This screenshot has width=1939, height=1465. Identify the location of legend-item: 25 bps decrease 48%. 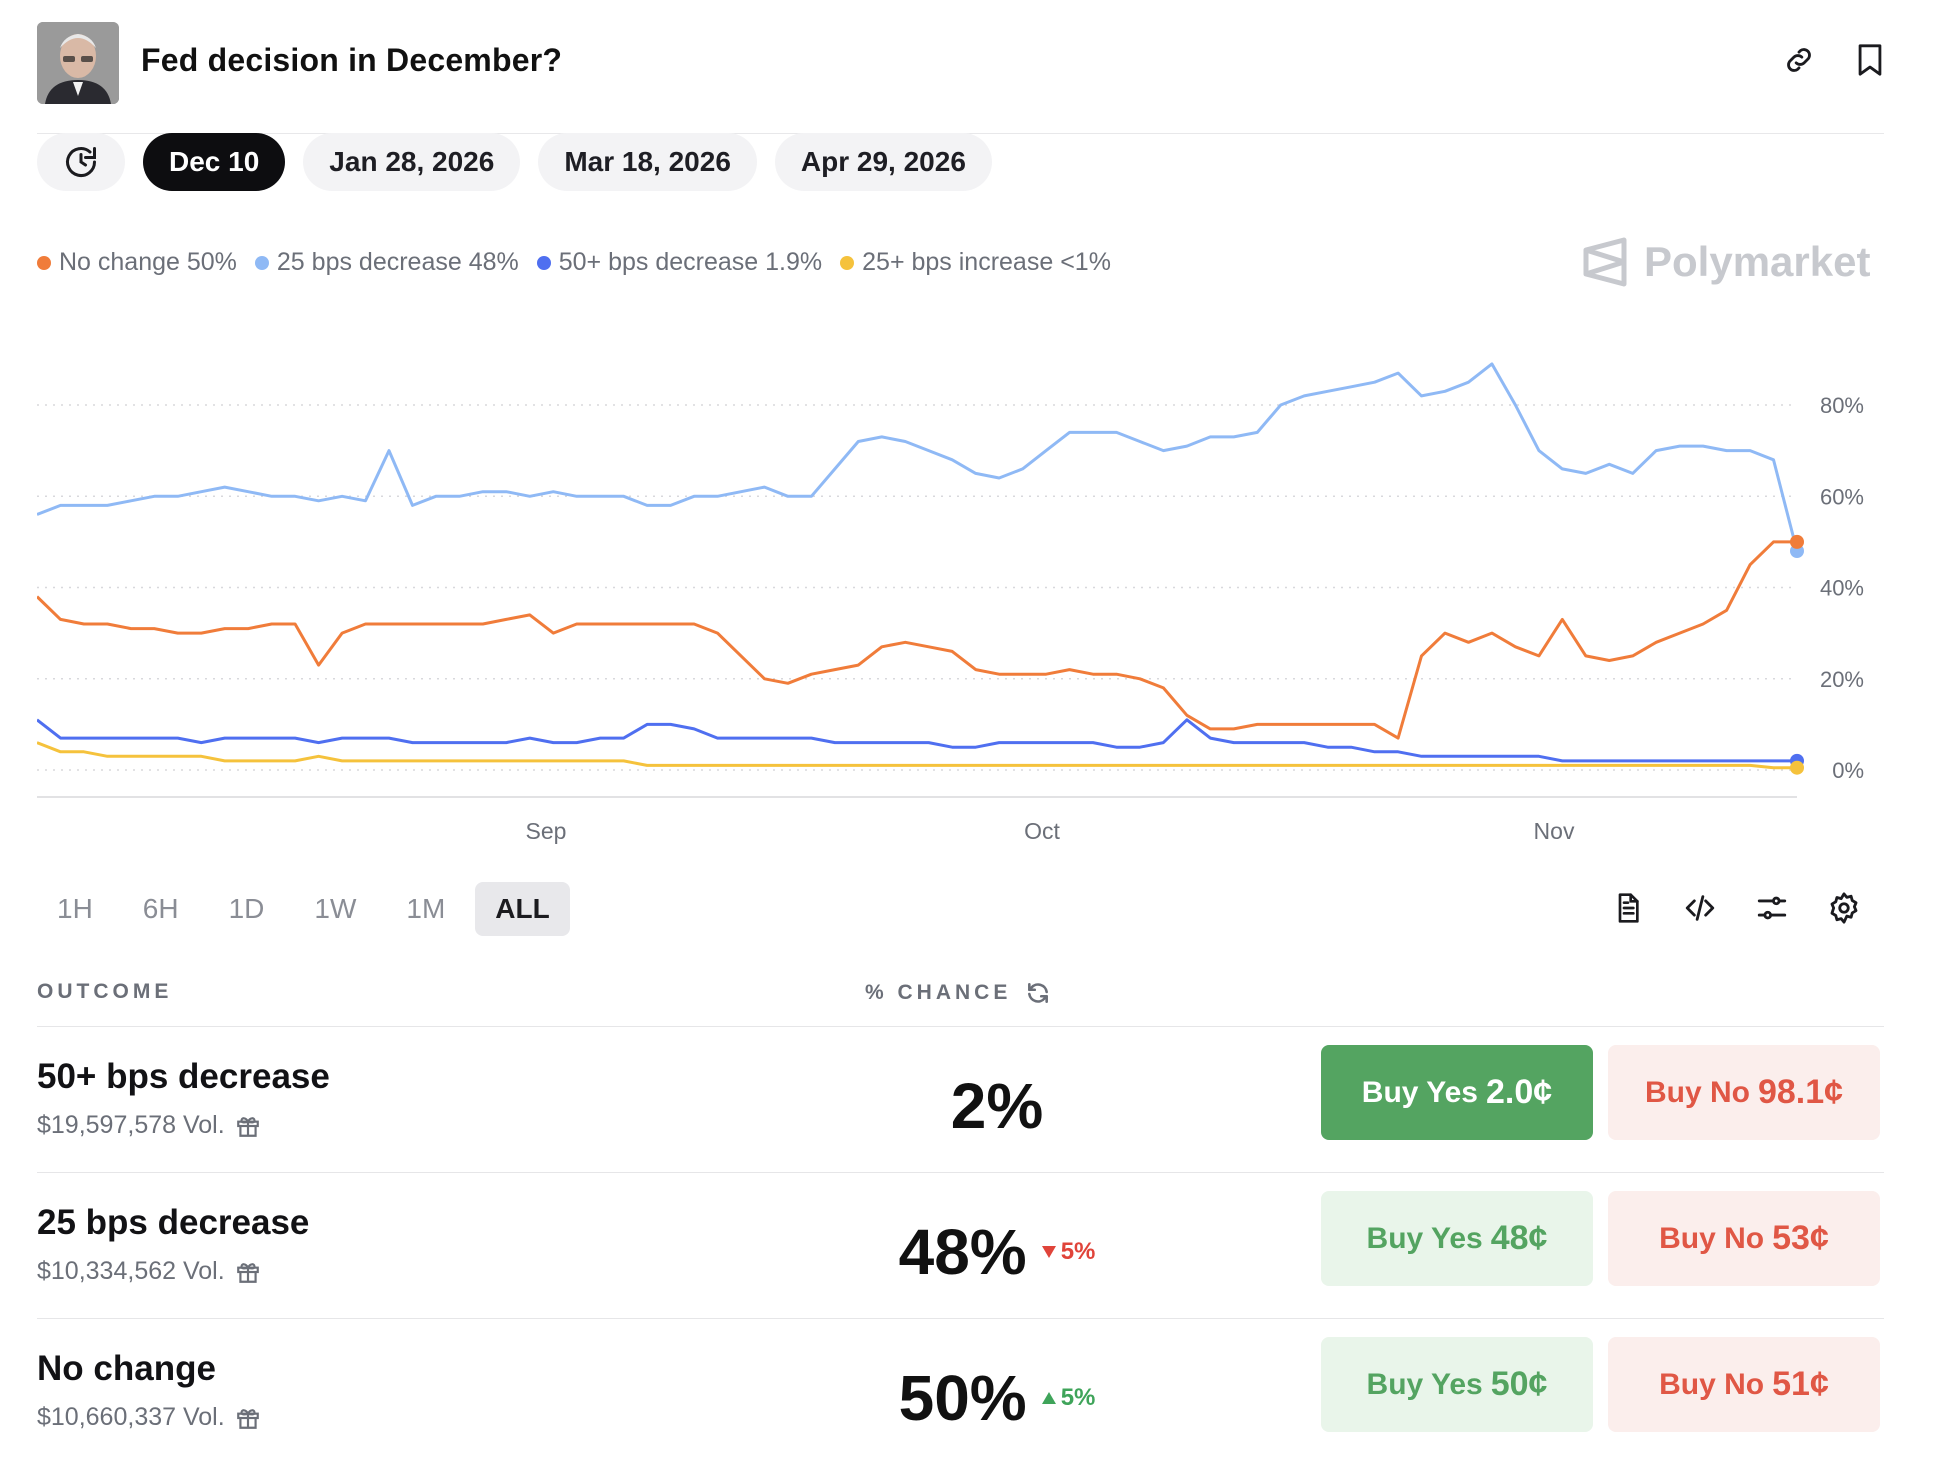
(386, 262).